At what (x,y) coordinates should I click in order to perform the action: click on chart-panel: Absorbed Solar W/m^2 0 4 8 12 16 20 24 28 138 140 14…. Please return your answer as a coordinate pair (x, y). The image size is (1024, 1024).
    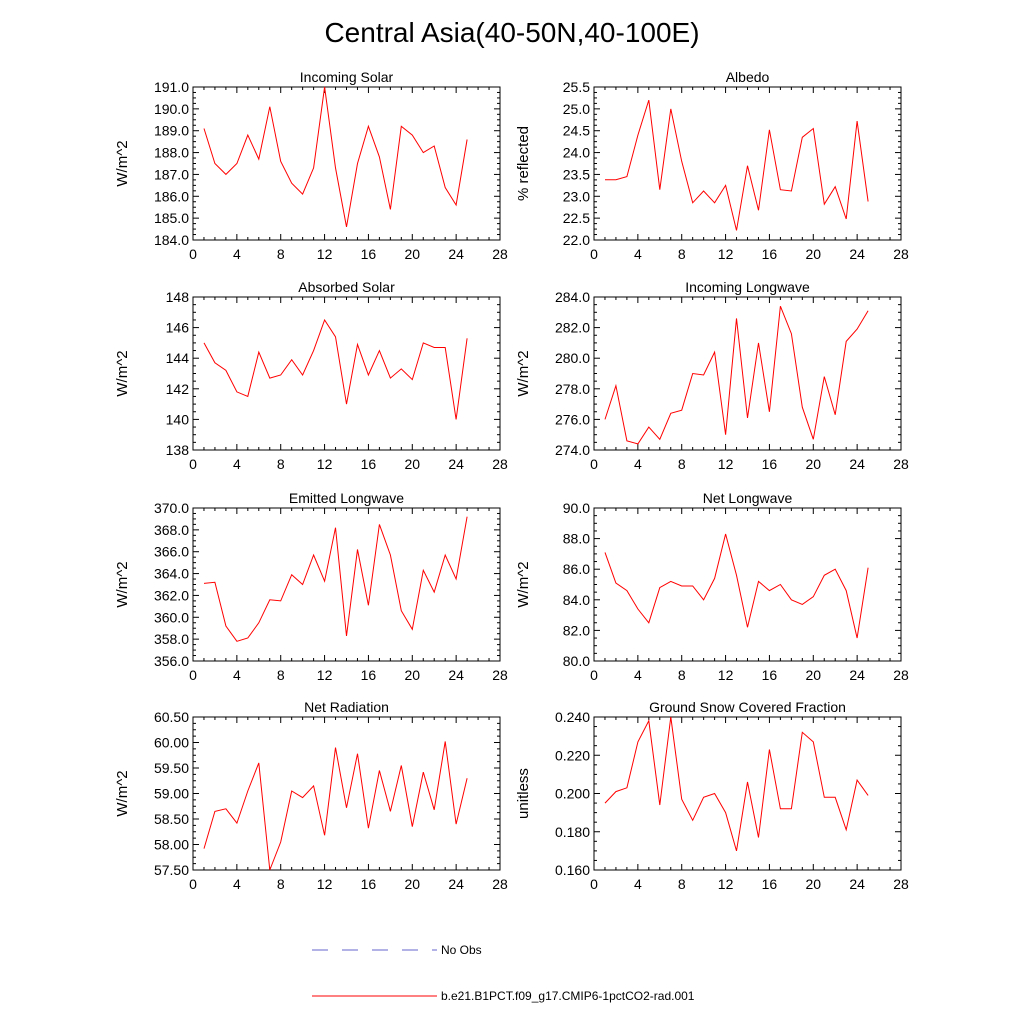
    Looking at the image, I should click on (311, 375).